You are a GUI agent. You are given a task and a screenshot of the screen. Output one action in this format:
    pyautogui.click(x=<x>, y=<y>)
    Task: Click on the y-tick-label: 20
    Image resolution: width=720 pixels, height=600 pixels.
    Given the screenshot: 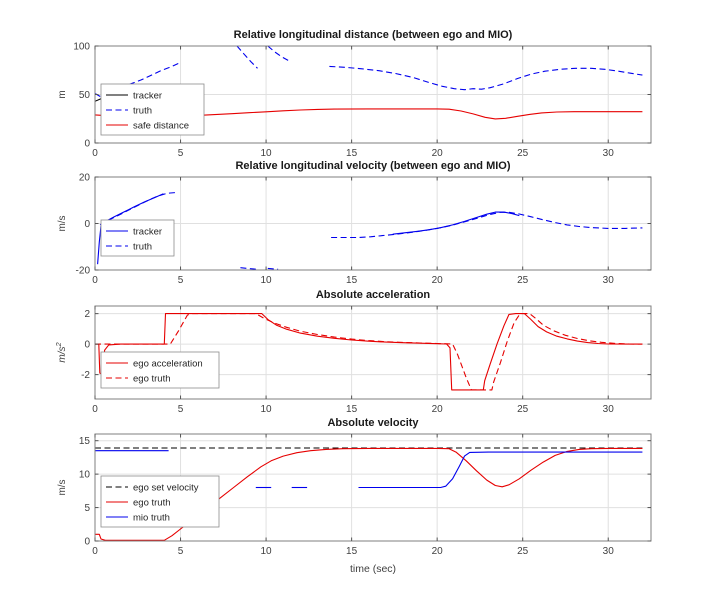 What is the action you would take?
    pyautogui.click(x=85, y=178)
    